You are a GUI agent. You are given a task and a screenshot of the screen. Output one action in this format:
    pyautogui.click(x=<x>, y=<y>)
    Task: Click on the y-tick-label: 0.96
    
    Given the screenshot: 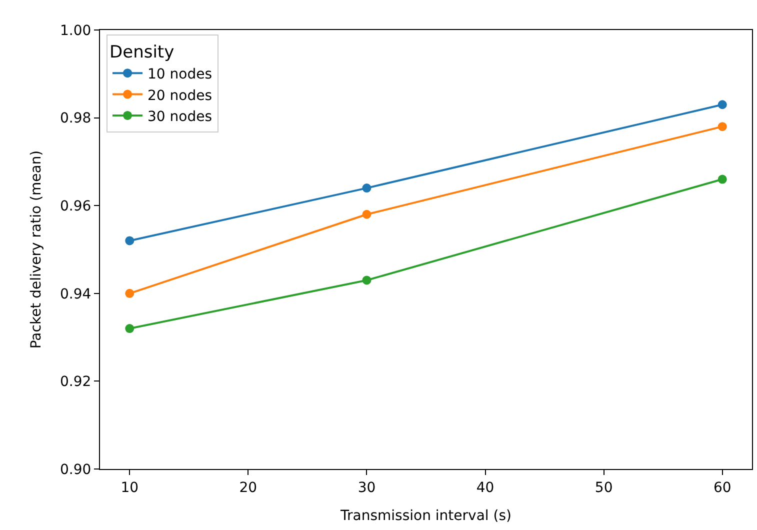 What is the action you would take?
    pyautogui.click(x=76, y=206)
    